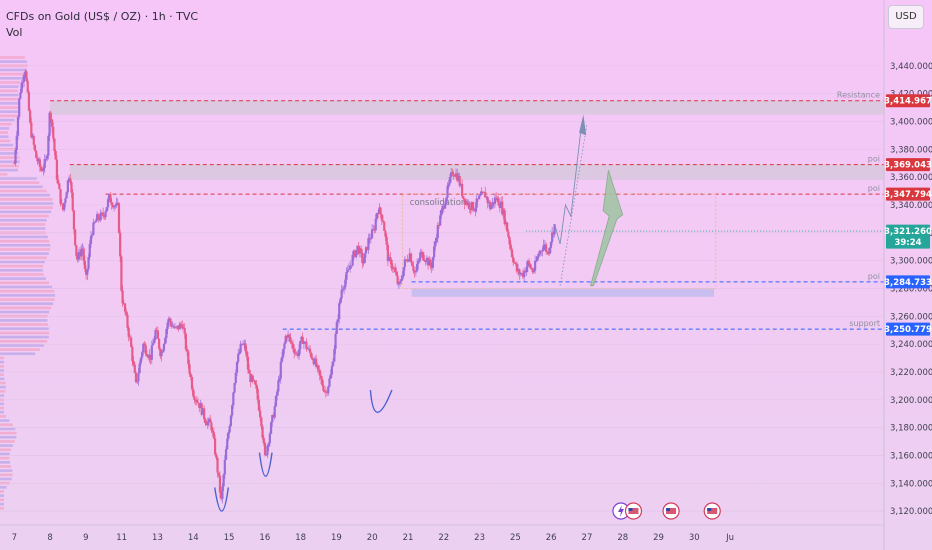  Describe the element at coordinates (874, 276) in the screenshot. I see `level-annotation: poi` at that location.